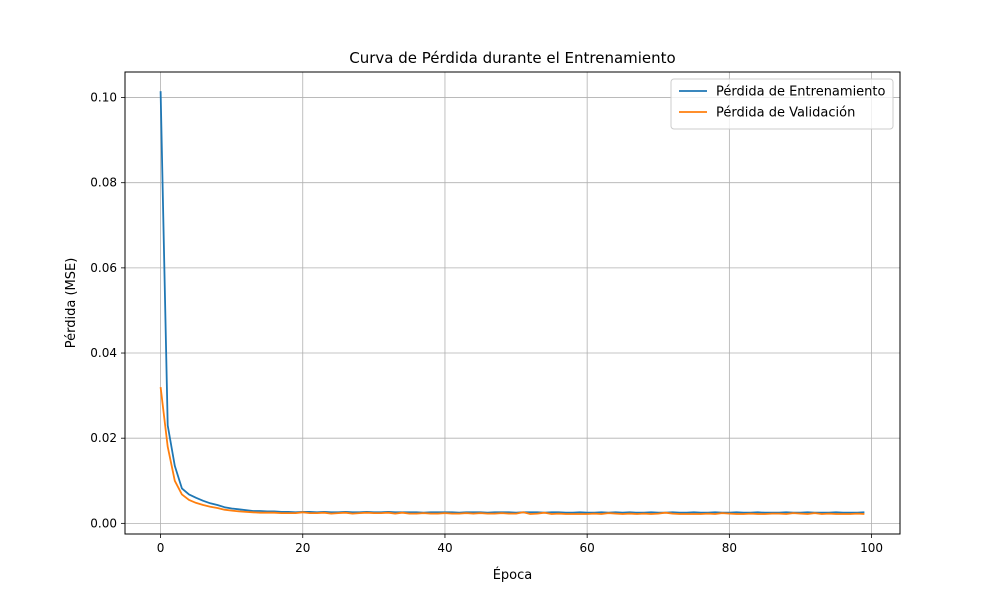  What do you see at coordinates (520, 544) in the screenshot?
I see `x-axis: 0 20 40 60 80 100` at bounding box center [520, 544].